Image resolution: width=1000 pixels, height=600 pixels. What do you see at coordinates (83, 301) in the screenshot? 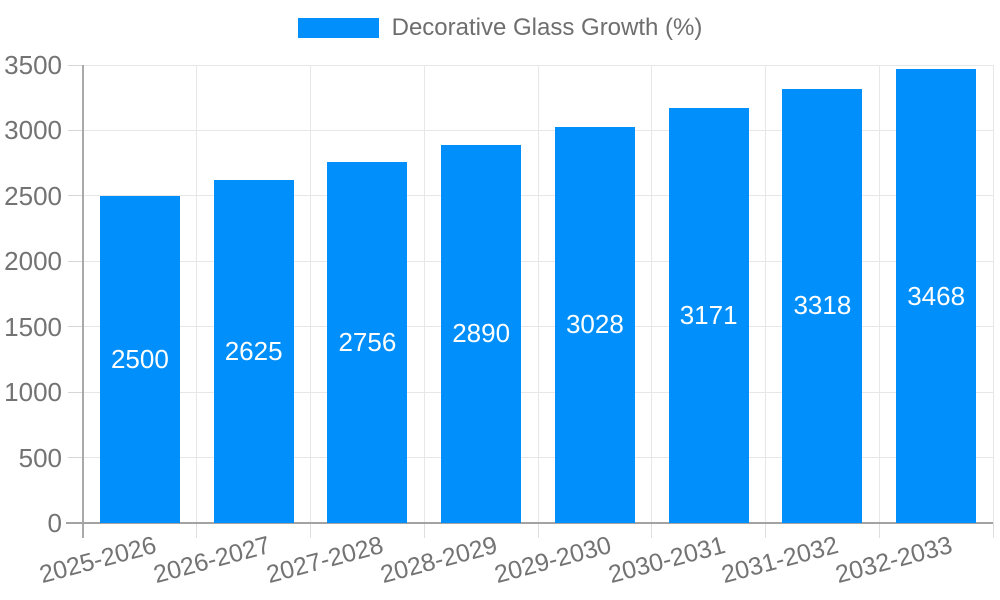
I see `y-axis-line` at bounding box center [83, 301].